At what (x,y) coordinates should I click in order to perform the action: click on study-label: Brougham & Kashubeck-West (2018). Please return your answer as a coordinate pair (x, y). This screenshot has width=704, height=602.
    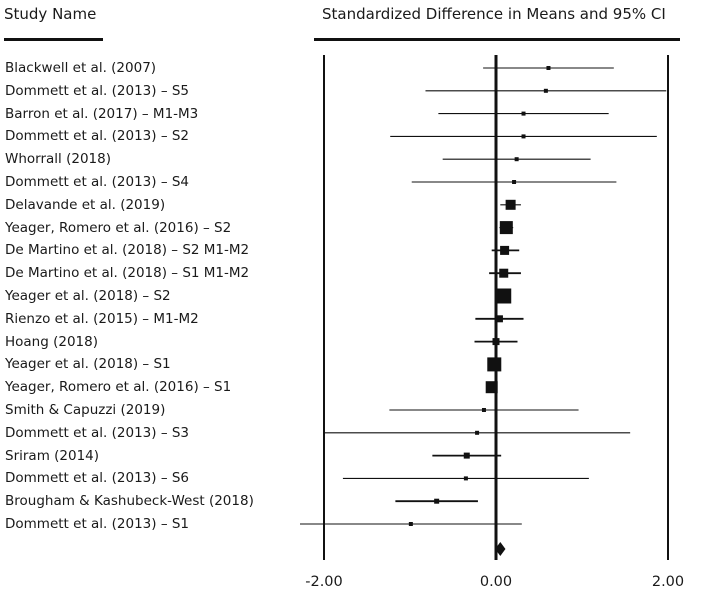
    Looking at the image, I should click on (129, 501).